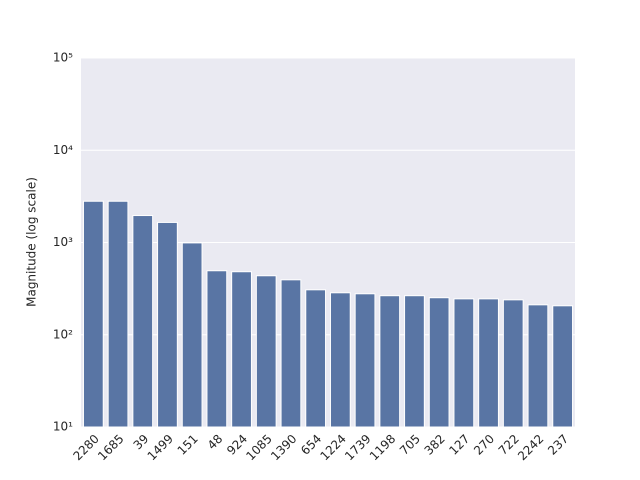 This screenshot has width=640, height=480. What do you see at coordinates (435, 445) in the screenshot?
I see `x-tick-label: 382` at bounding box center [435, 445].